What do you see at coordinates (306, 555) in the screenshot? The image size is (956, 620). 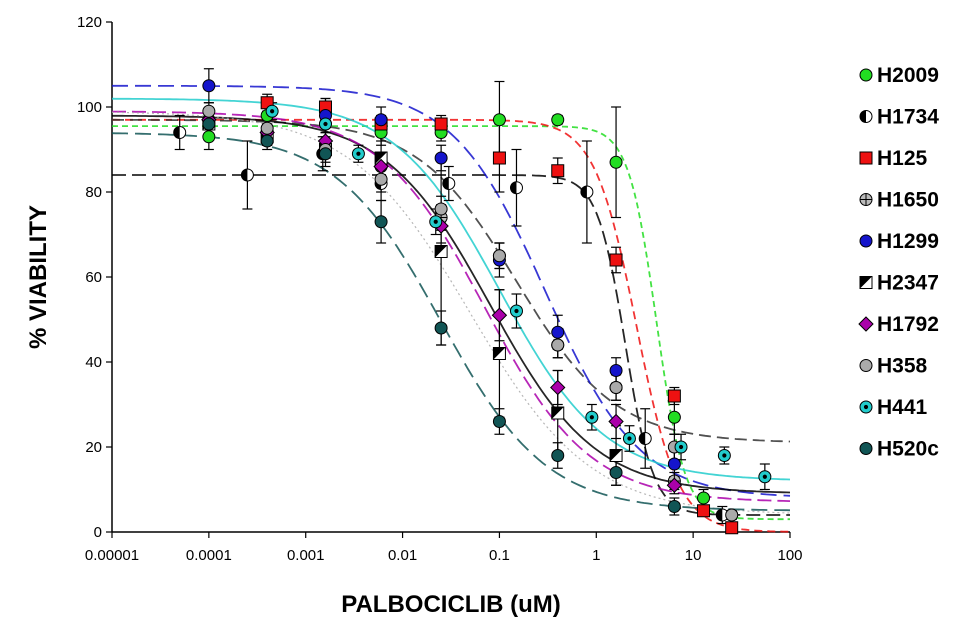 I see `x-tick-label: 0.001` at bounding box center [306, 555].